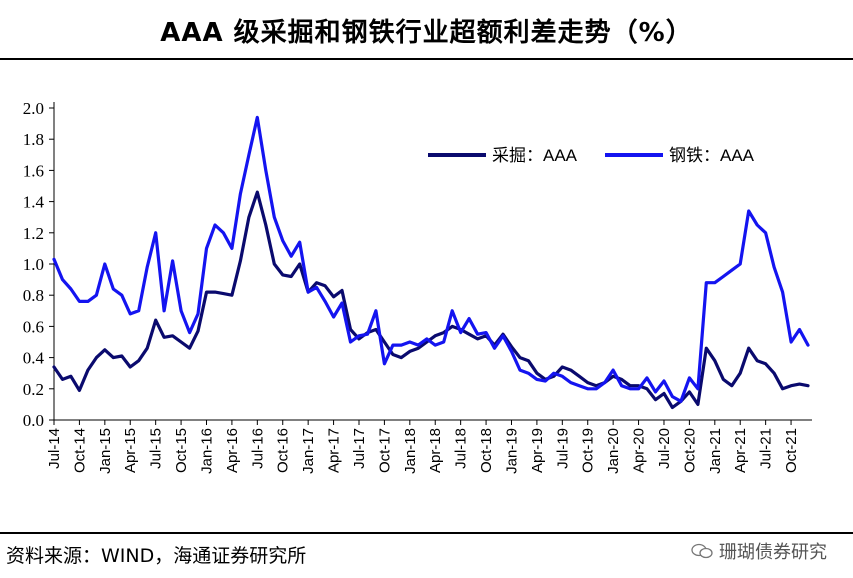 The height and width of the screenshot is (578, 853). What do you see at coordinates (283, 450) in the screenshot?
I see `x-tick-label: Oct-16` at bounding box center [283, 450].